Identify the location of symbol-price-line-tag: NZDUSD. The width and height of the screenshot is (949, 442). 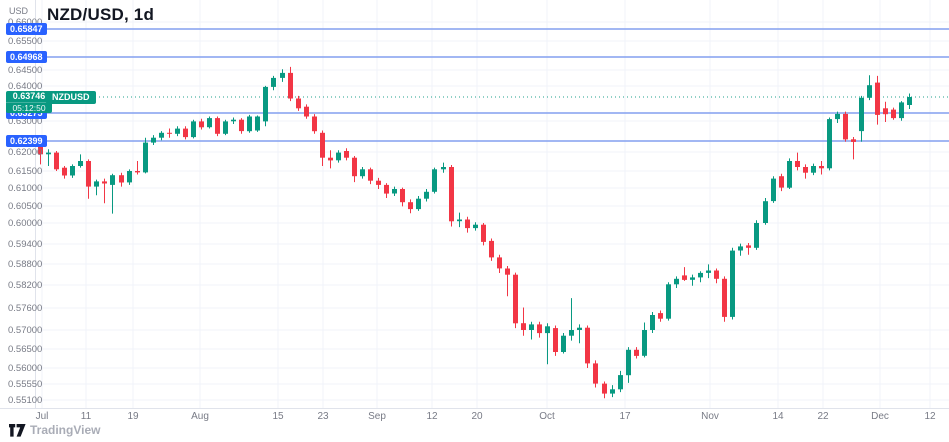
(71, 97).